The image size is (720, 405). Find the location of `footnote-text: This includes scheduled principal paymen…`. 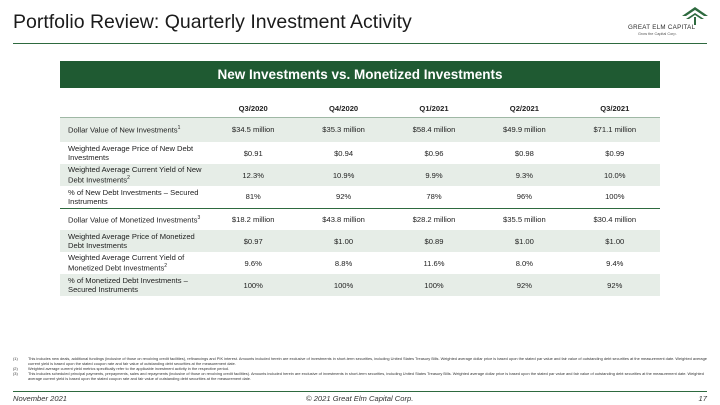

footnote-text: This includes scheduled principal paymen… is located at coordinates (366, 376).